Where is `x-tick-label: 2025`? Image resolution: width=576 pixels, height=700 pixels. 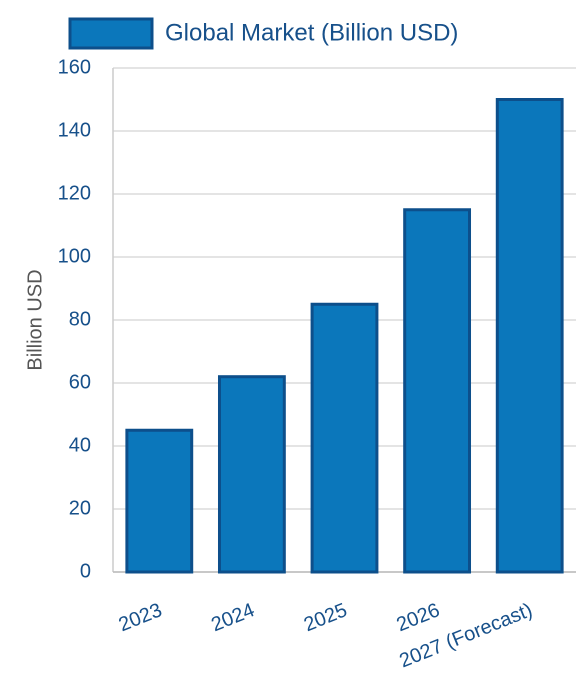 x-tick-label: 2025 is located at coordinates (326, 617).